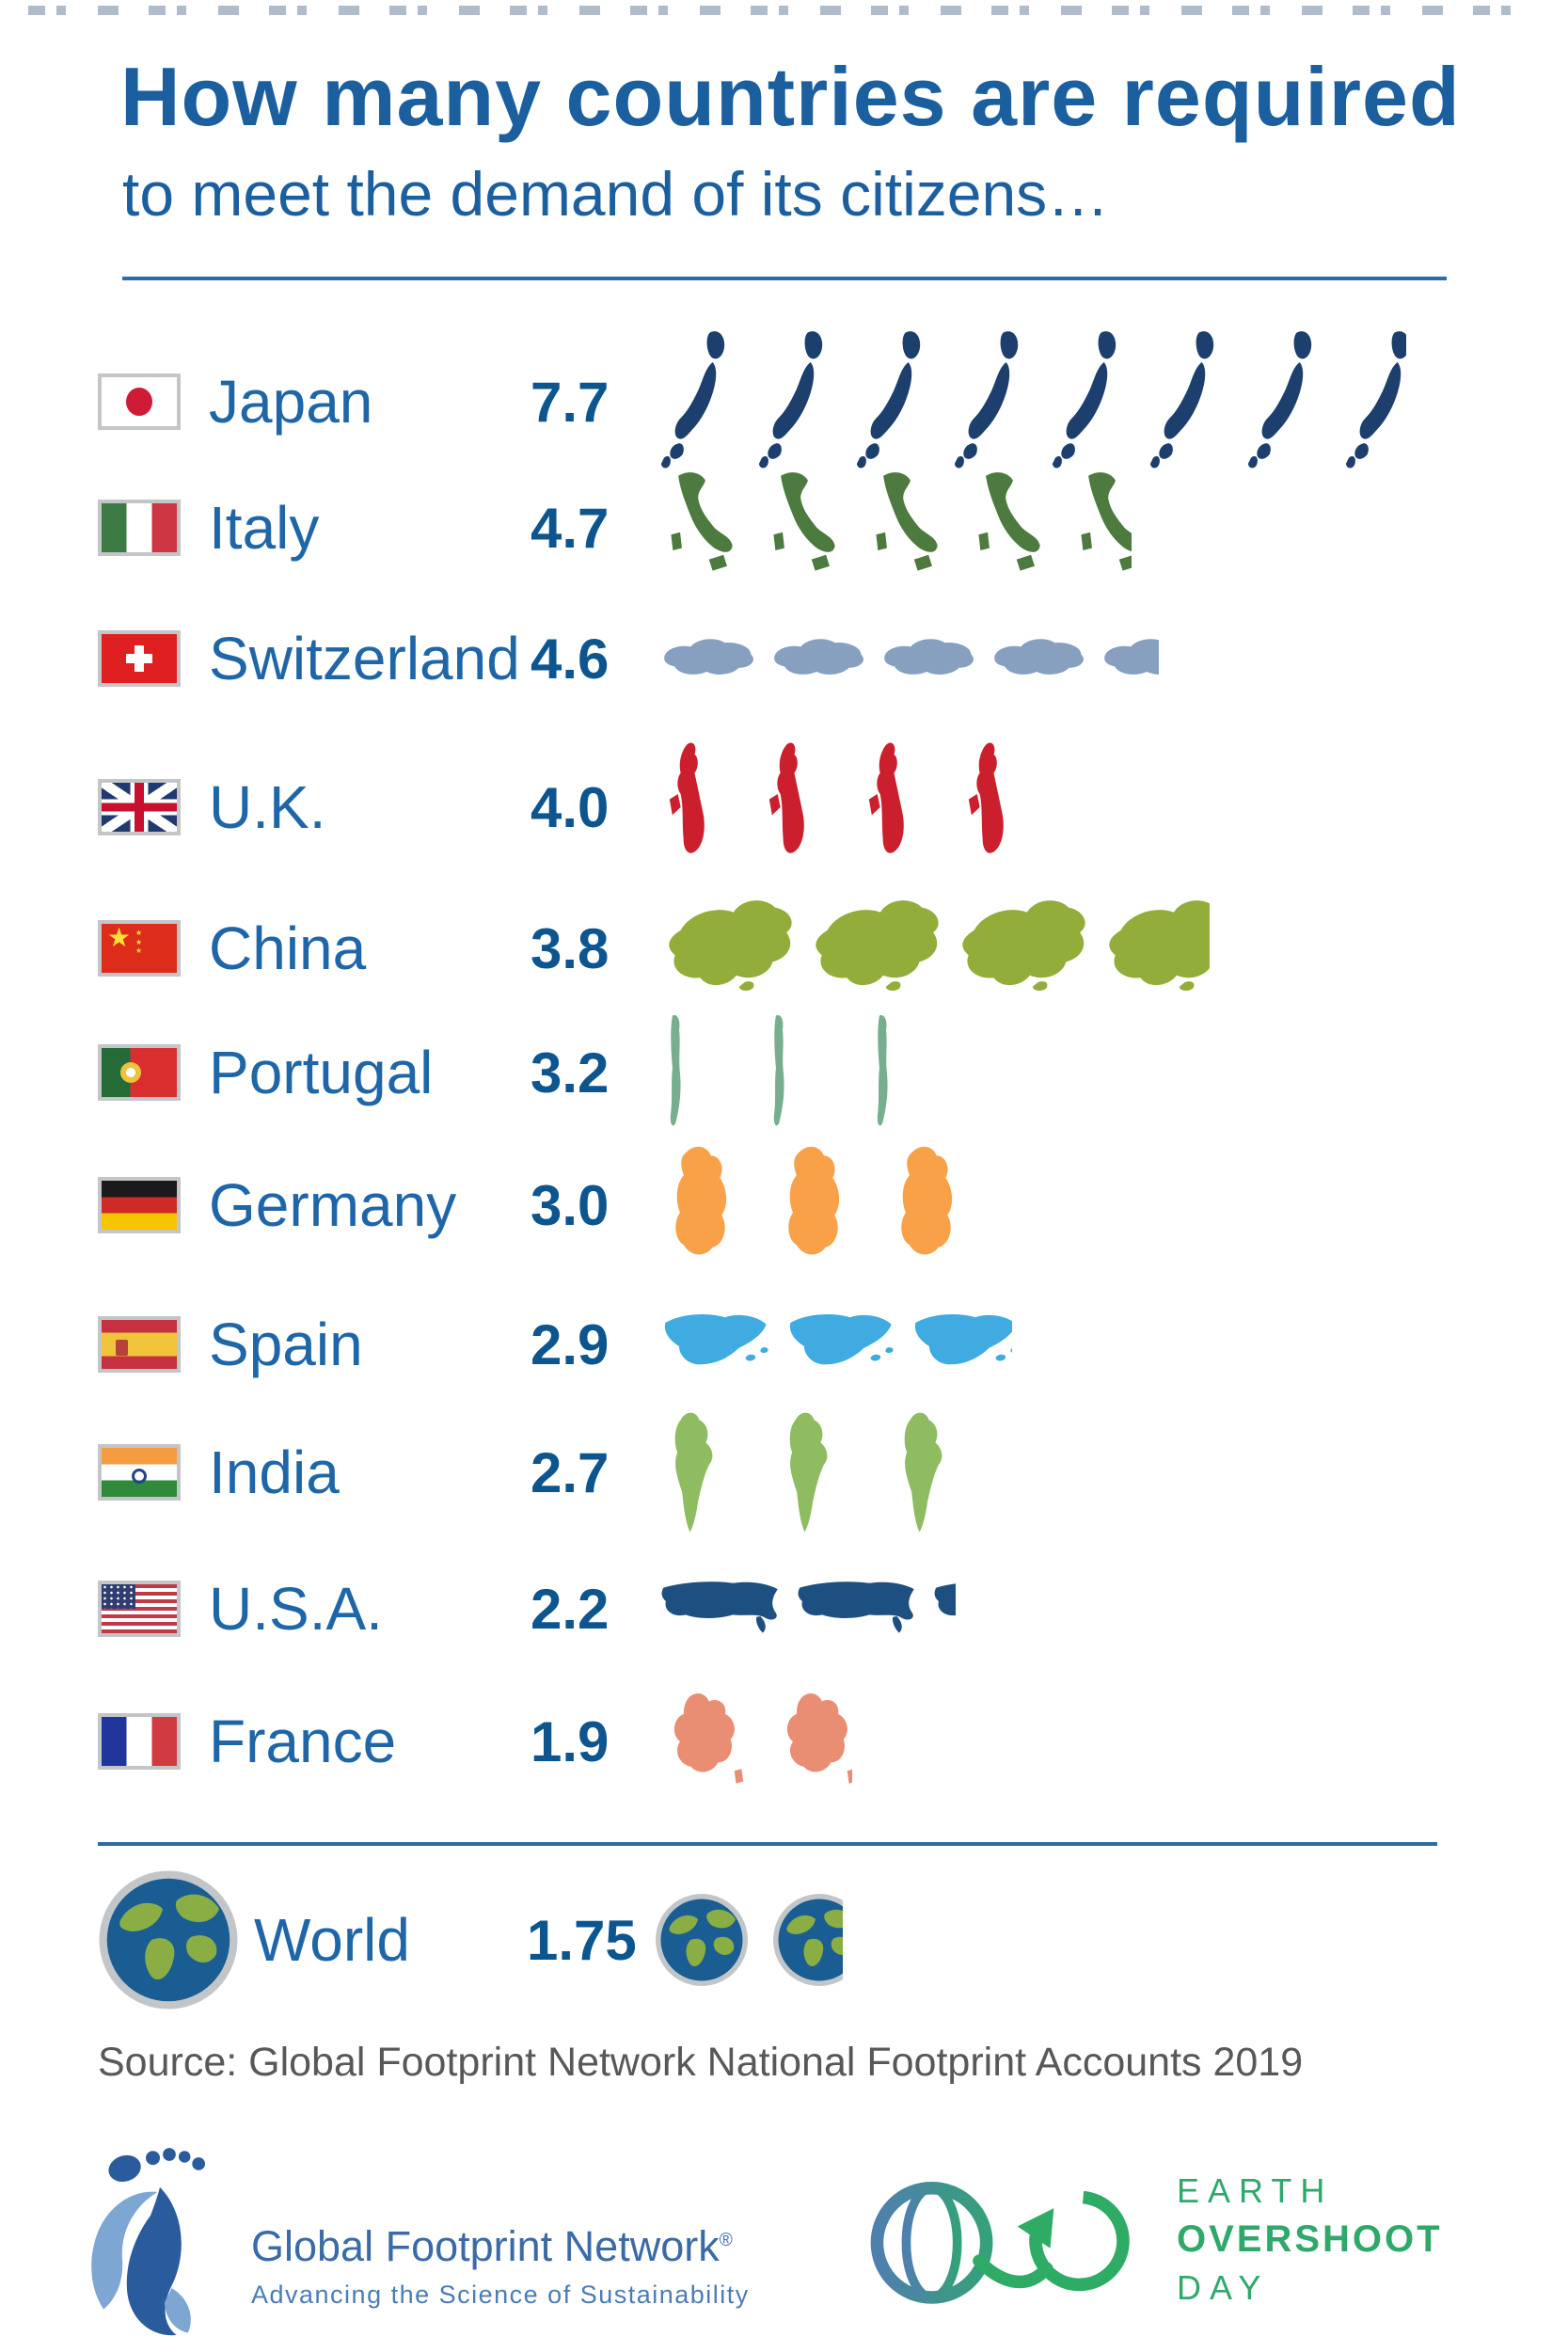  What do you see at coordinates (570, 1609) in the screenshot?
I see `country-value: 2.2` at bounding box center [570, 1609].